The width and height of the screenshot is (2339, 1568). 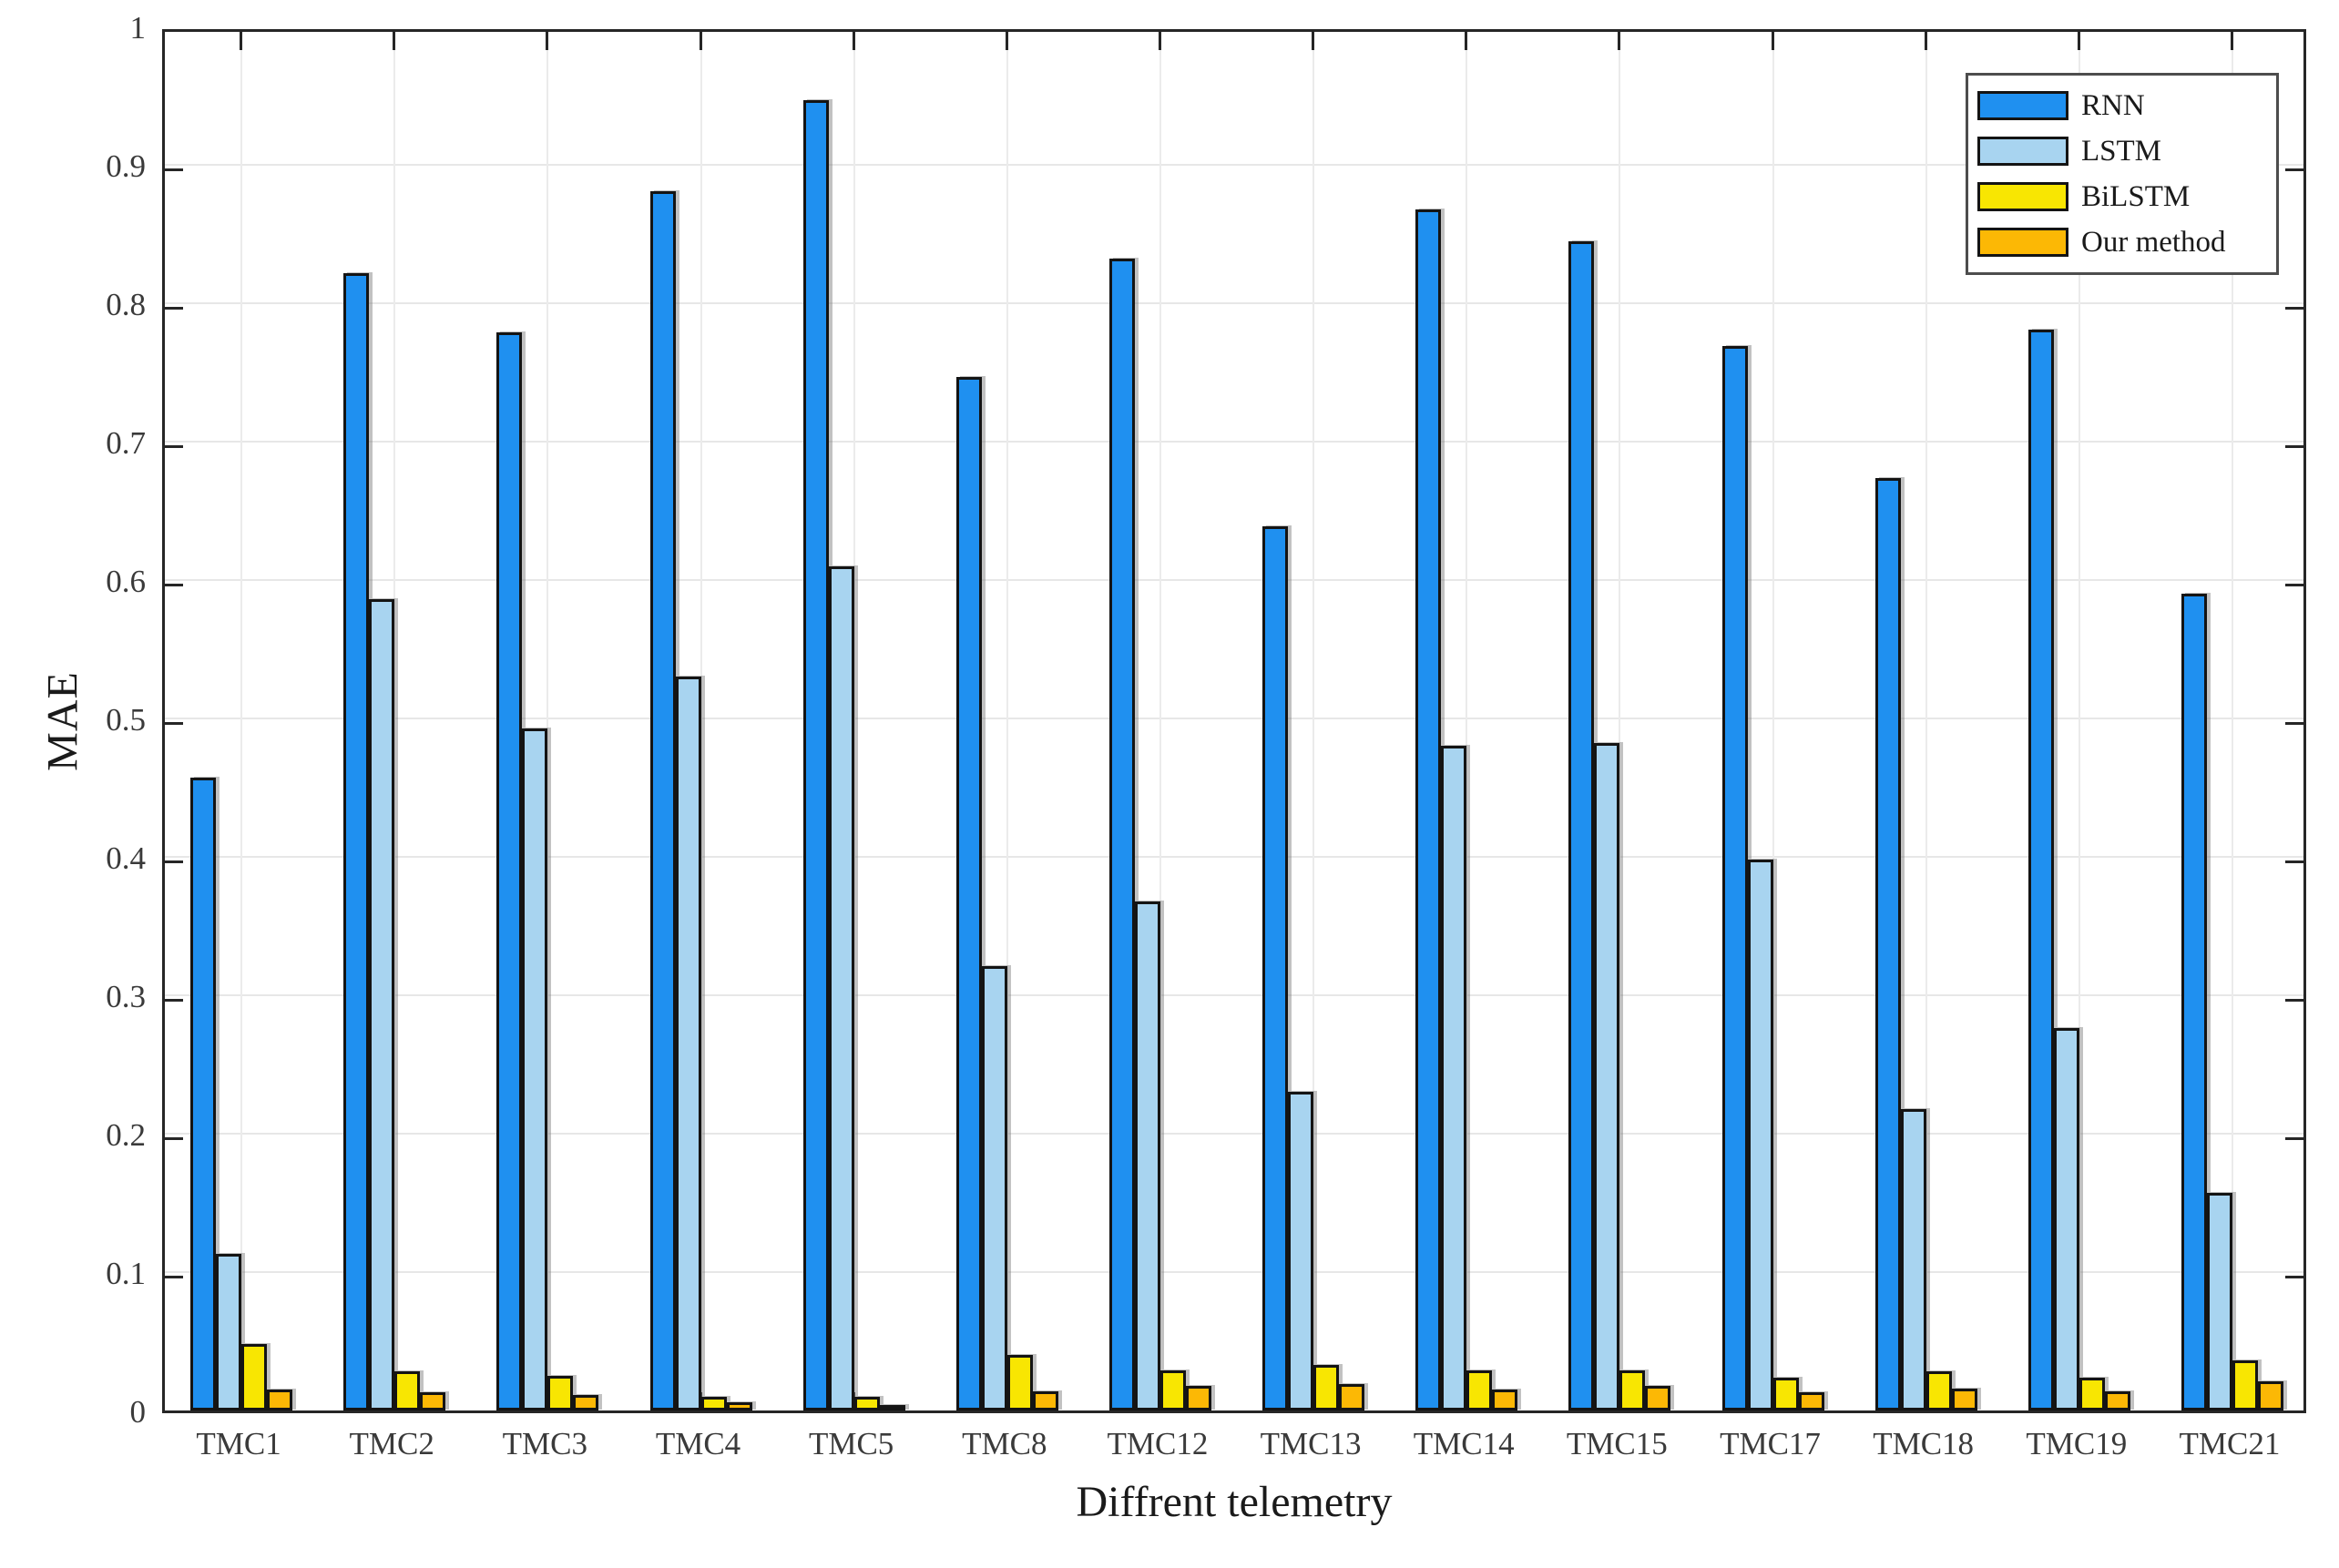 I want to click on x-tick-label: TMC12, so click(x=1158, y=1443).